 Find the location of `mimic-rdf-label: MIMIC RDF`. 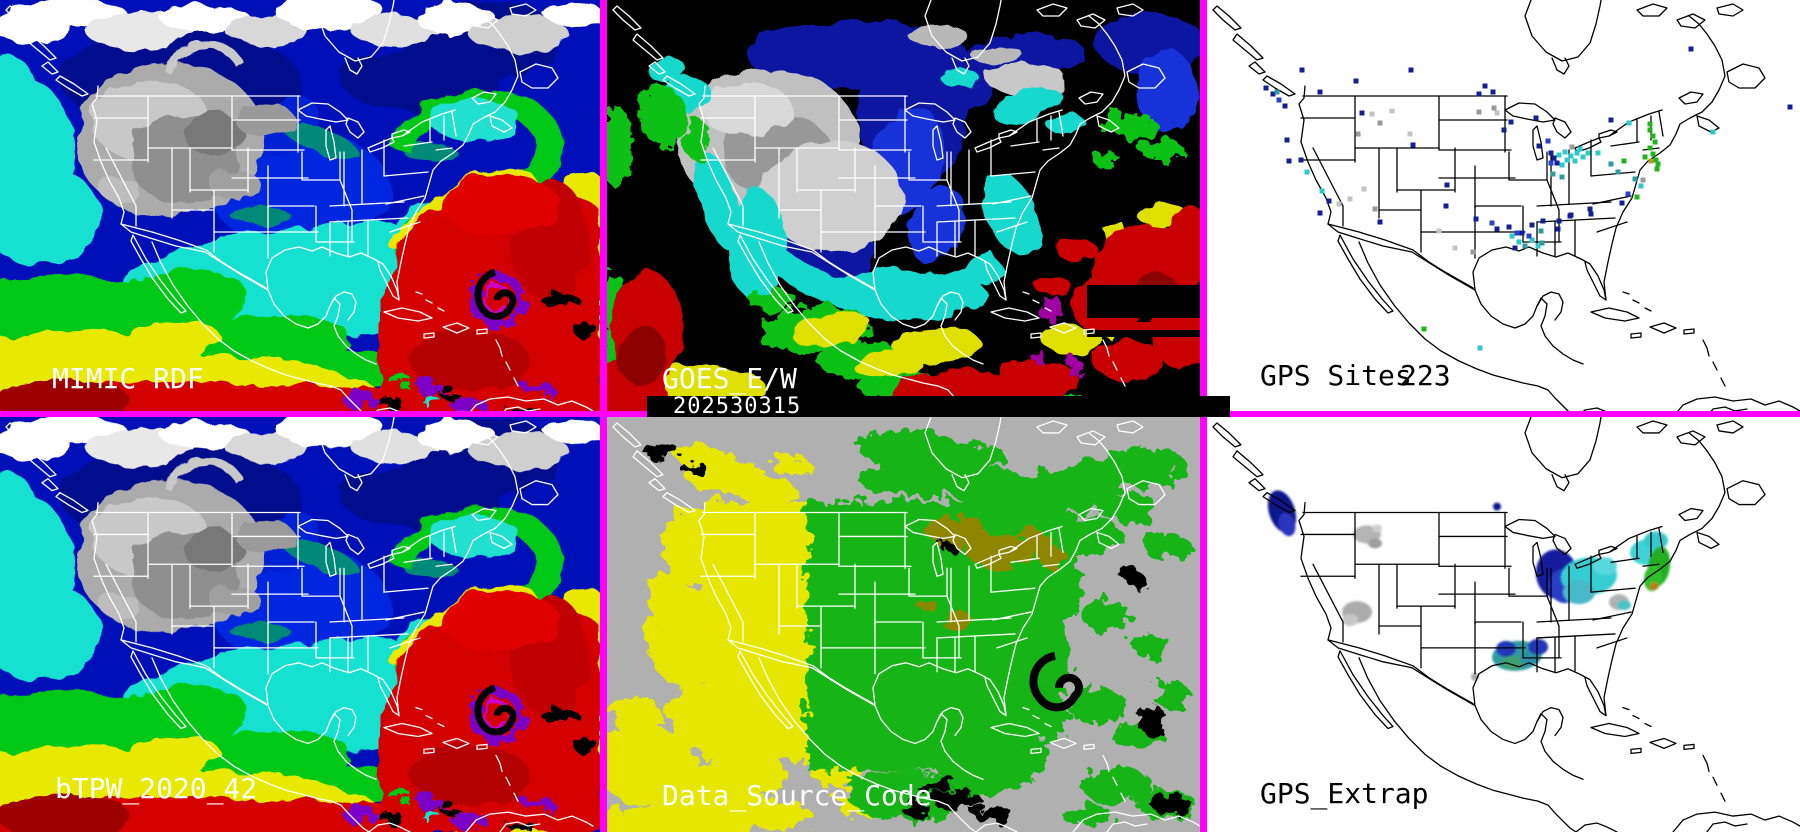

mimic-rdf-label: MIMIC RDF is located at coordinates (128, 378).